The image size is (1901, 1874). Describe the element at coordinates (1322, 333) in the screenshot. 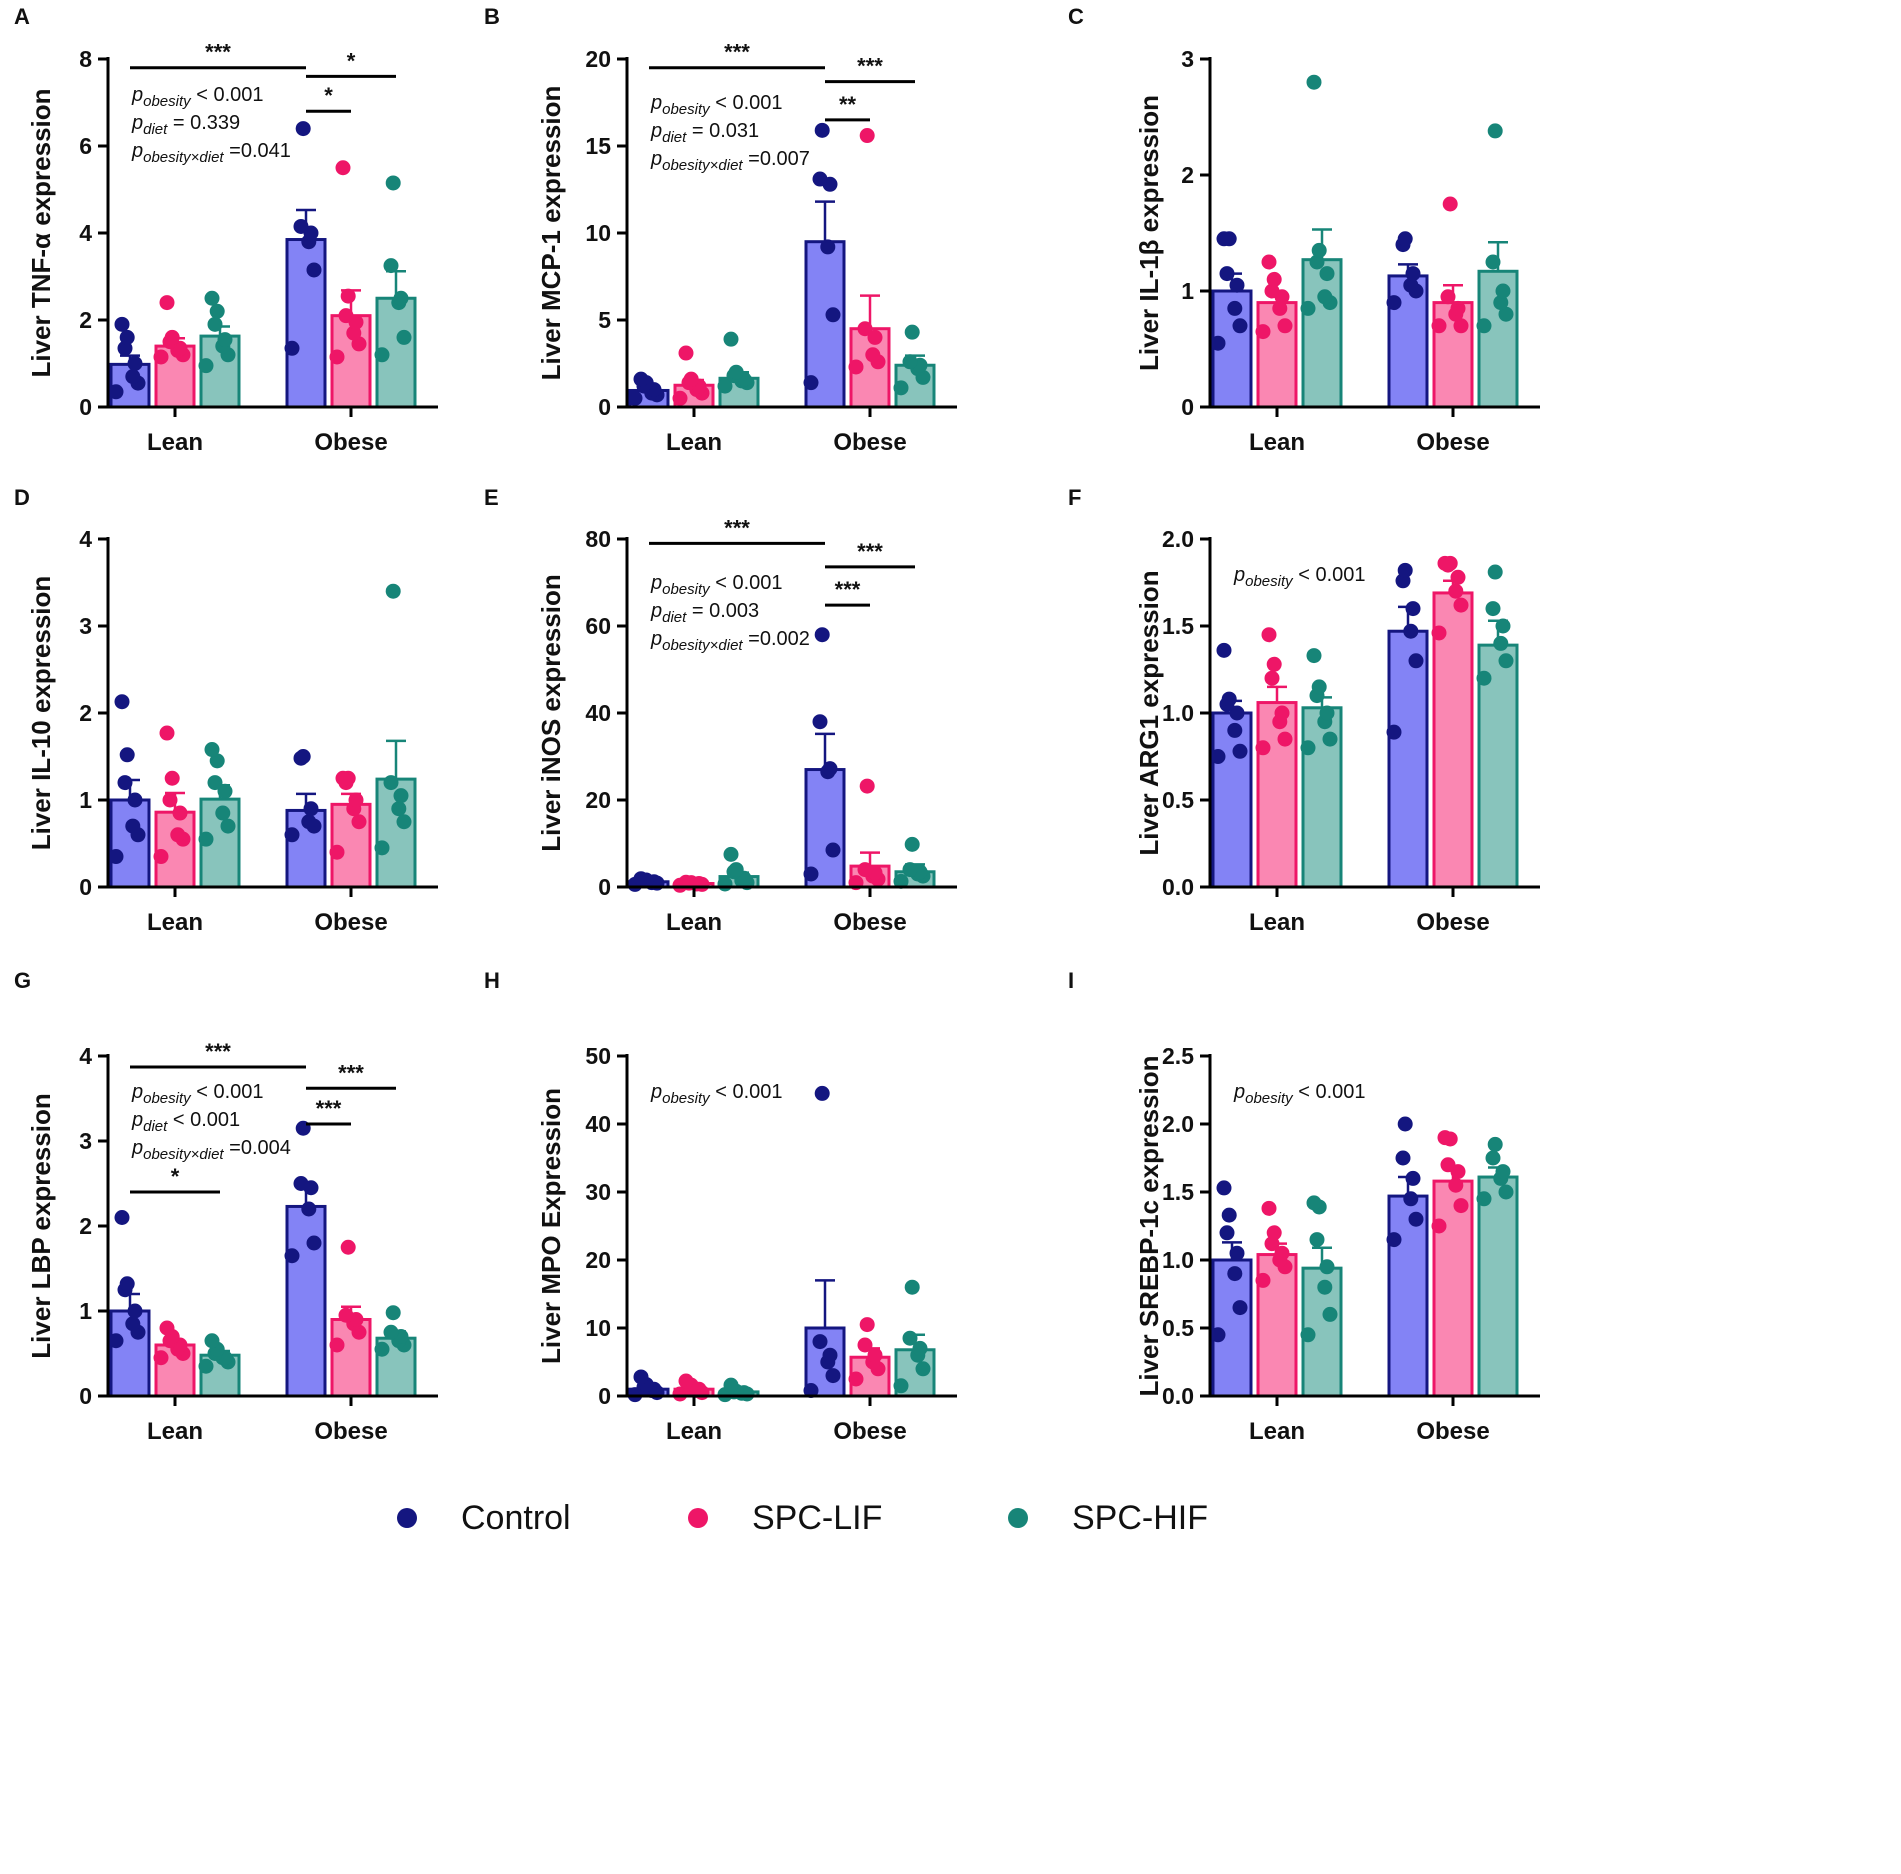

I see `bar-hif-lean` at that location.